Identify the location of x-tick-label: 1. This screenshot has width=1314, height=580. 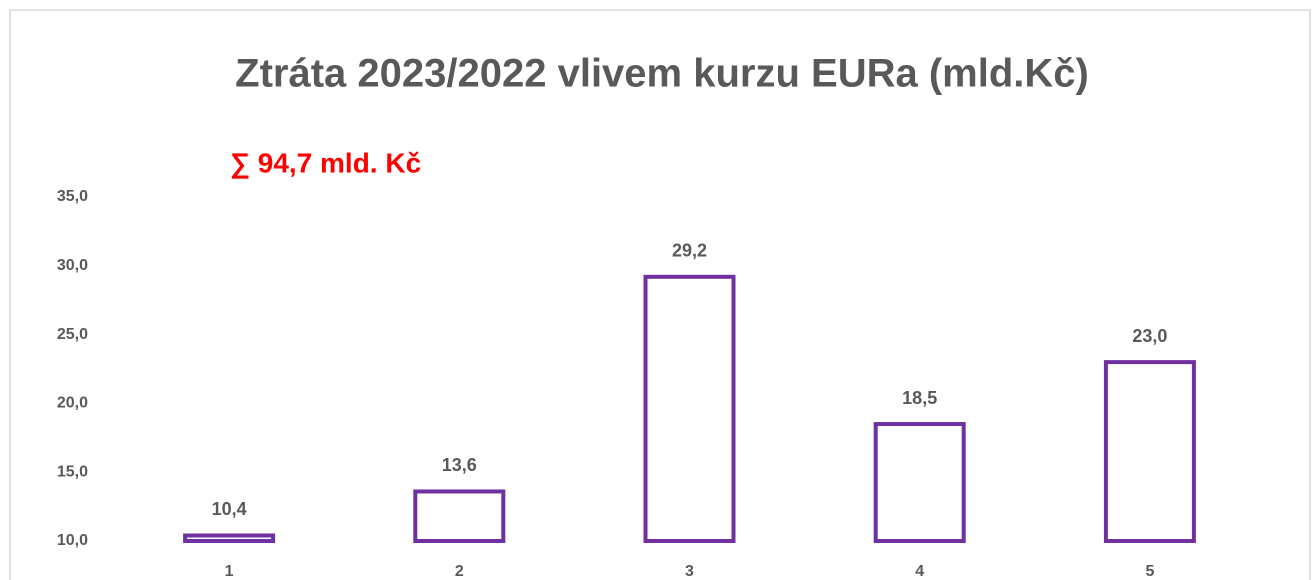
(229, 571).